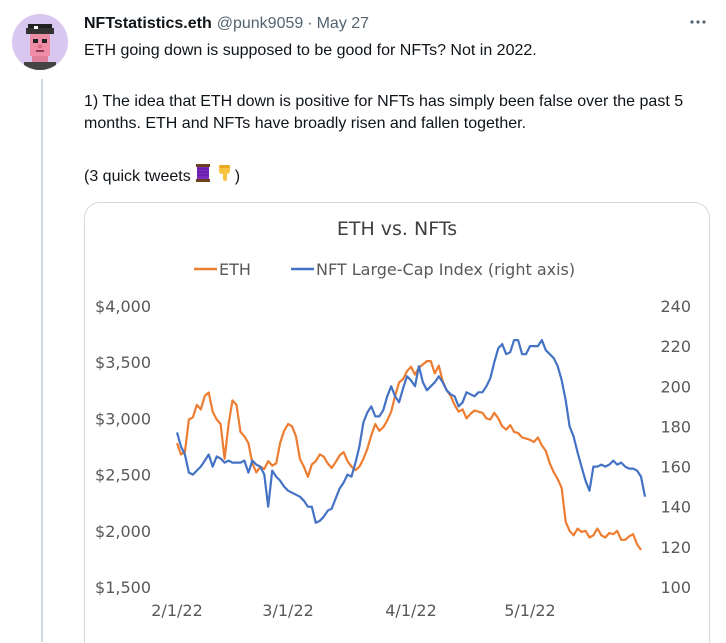 The image size is (726, 643). What do you see at coordinates (123, 475) in the screenshot?
I see `left-axis-tick-label: $2,500` at bounding box center [123, 475].